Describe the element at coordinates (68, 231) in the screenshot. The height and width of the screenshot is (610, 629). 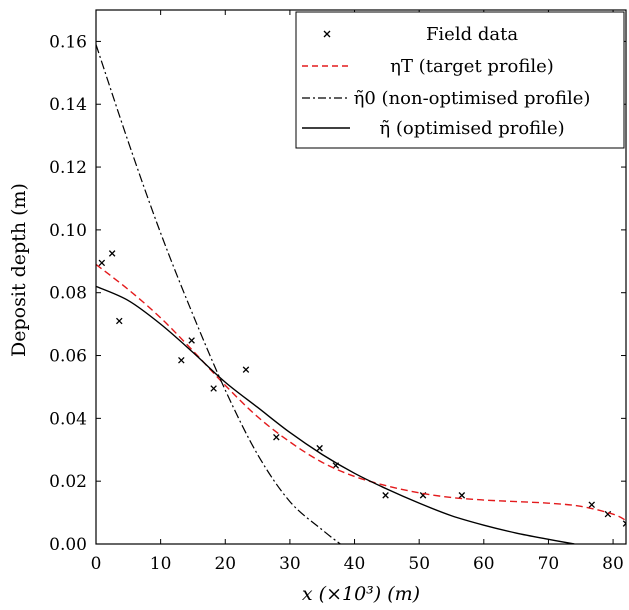
I see `y-tick-label: 0.10` at that location.